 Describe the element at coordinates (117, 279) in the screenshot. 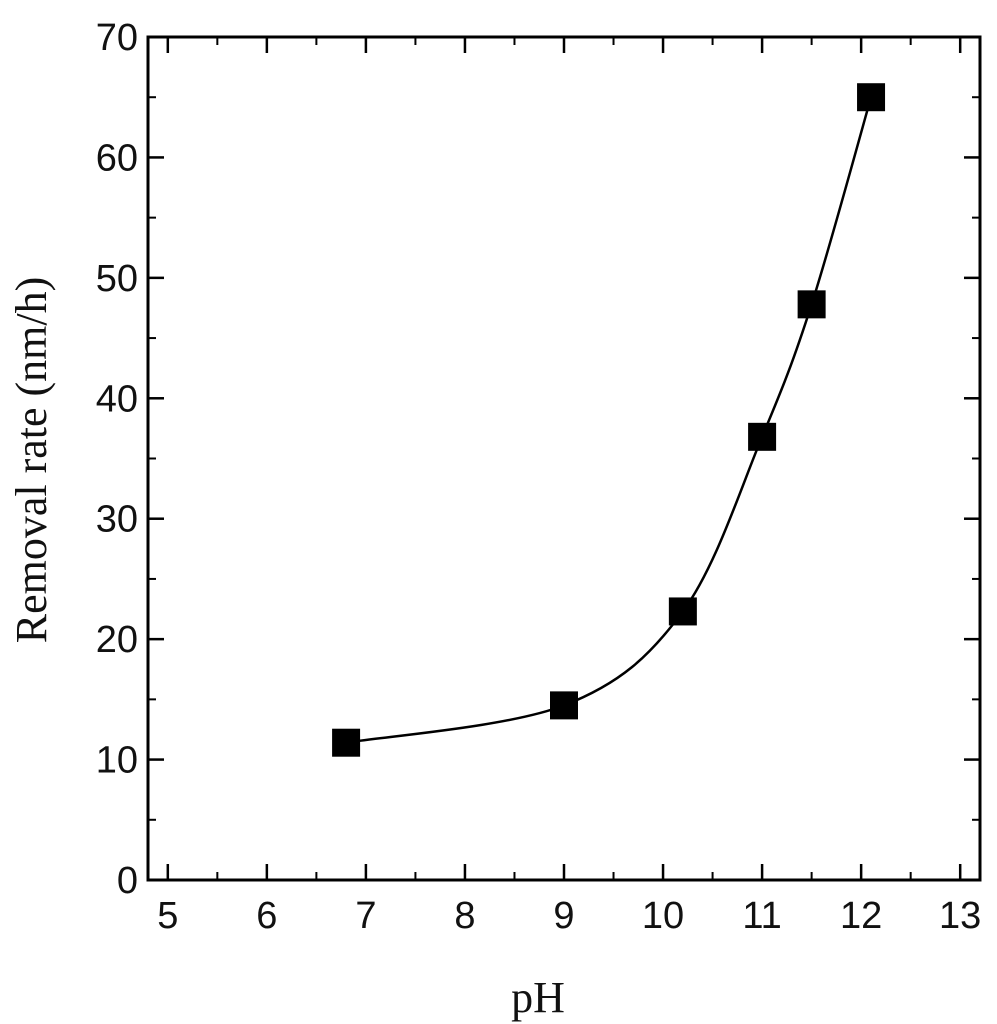

I see `y-tick-label: 50` at that location.